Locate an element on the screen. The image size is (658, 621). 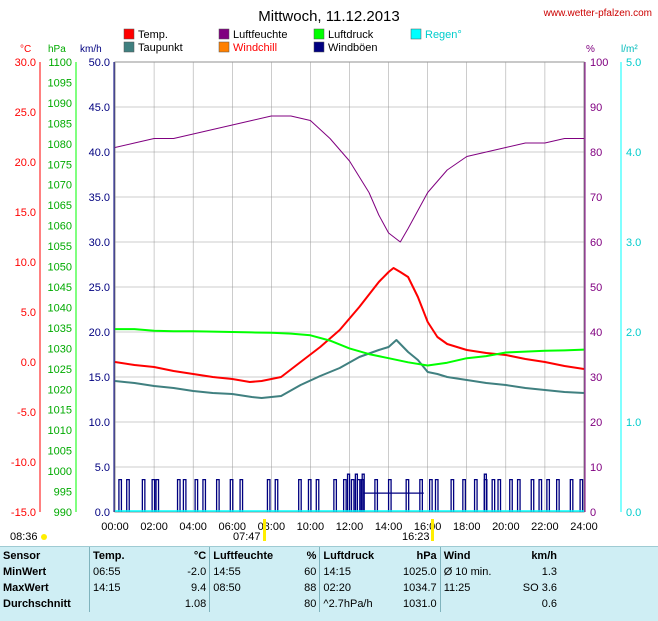
time-tick-label: 02:00 is located at coordinates (154, 527).